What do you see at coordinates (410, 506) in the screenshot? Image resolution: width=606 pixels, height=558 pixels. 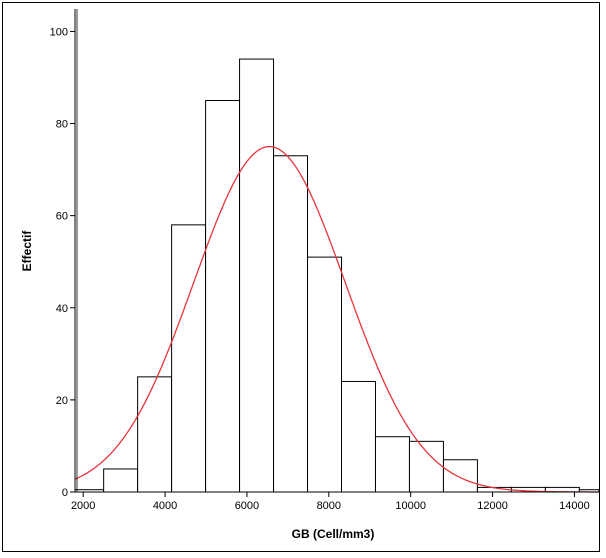 I see `x-tick-label: 10000` at bounding box center [410, 506].